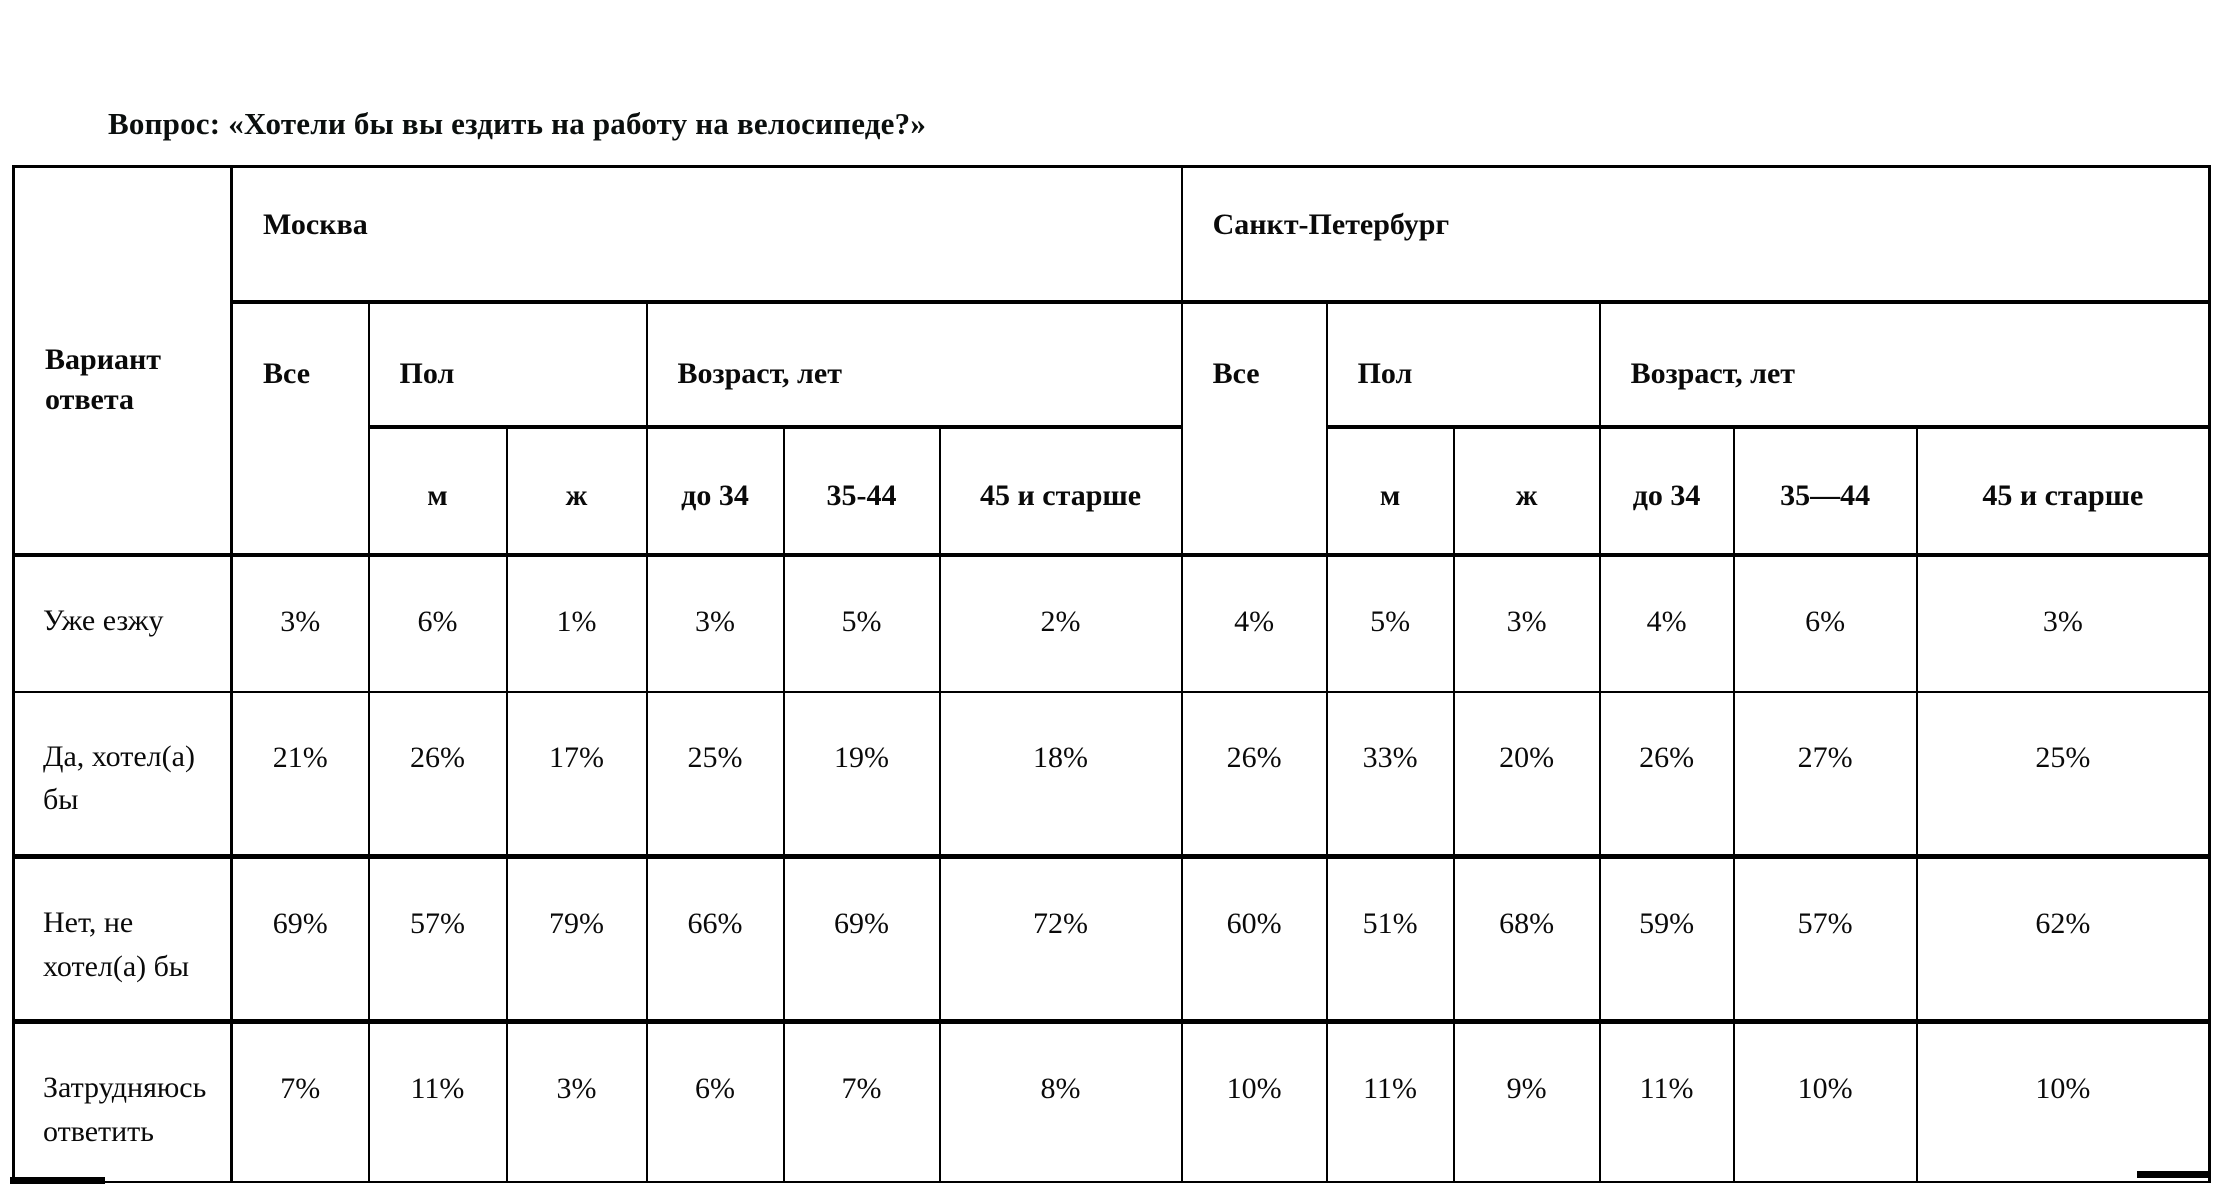  Describe the element at coordinates (576, 623) in the screenshot. I see `data-cell: 1%` at that location.